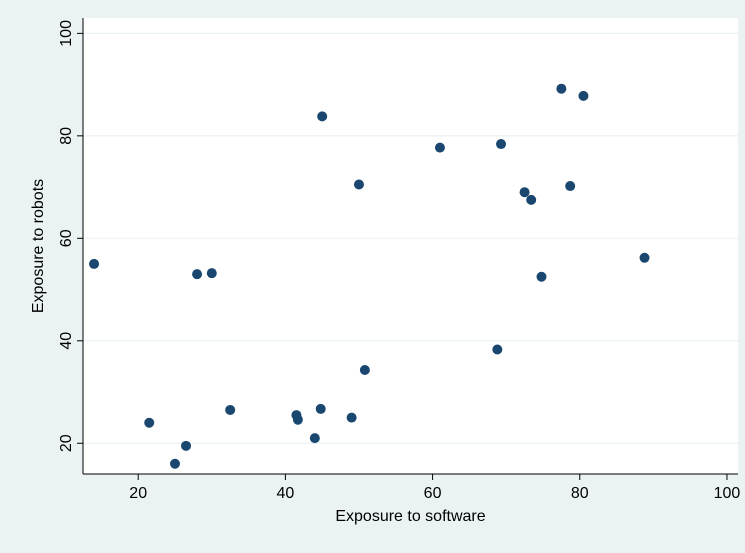 The image size is (745, 553). I want to click on y-tick-label: 20, so click(66, 443).